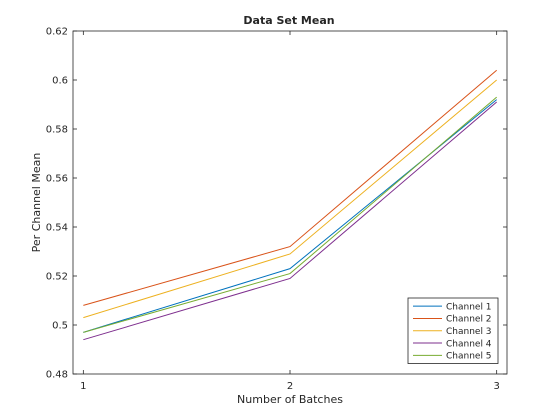  What do you see at coordinates (469, 332) in the screenshot?
I see `legend-label-channel-3: Channel 3` at bounding box center [469, 332].